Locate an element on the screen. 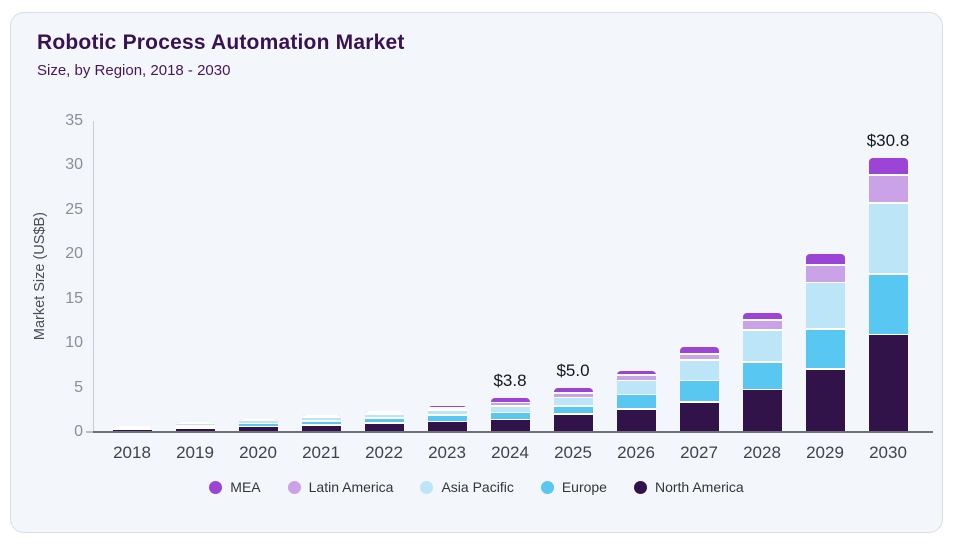 The height and width of the screenshot is (545, 953). x-axis-label: 2022 is located at coordinates (384, 452).